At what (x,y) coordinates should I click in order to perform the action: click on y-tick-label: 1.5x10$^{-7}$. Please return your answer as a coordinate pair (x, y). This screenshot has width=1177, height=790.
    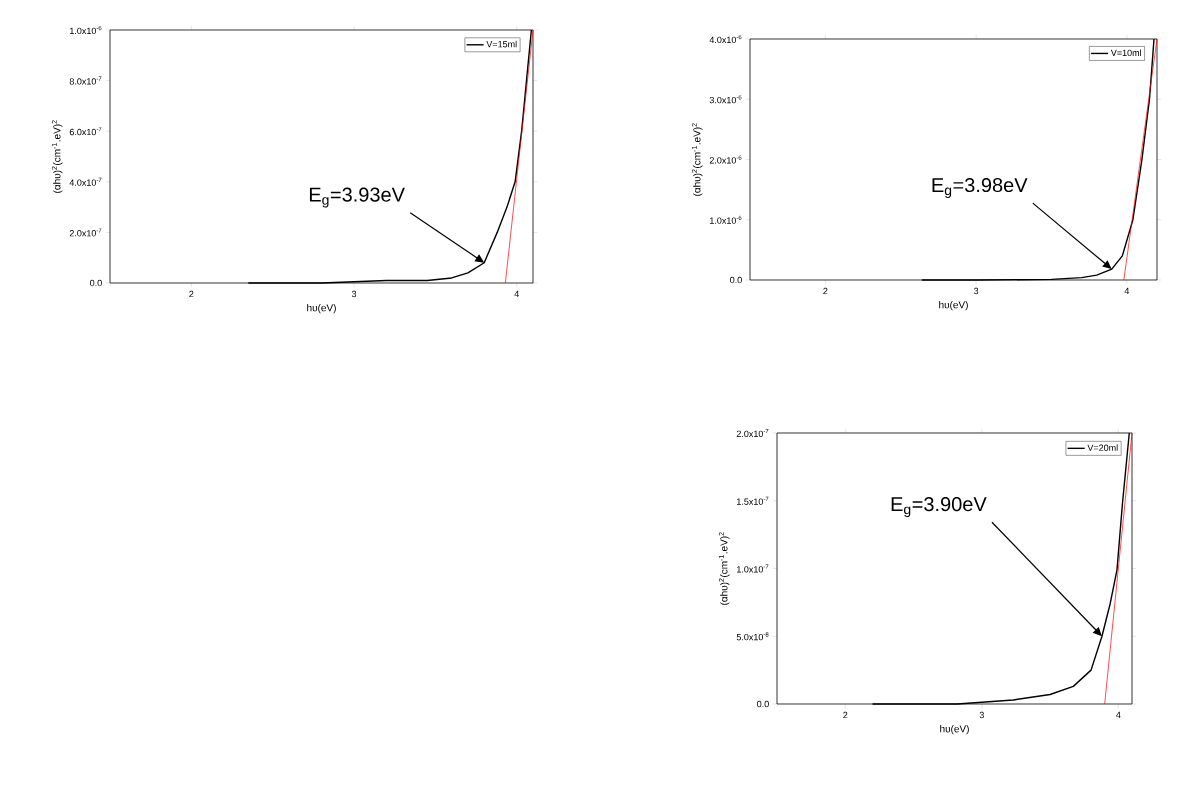
    Looking at the image, I should click on (753, 500).